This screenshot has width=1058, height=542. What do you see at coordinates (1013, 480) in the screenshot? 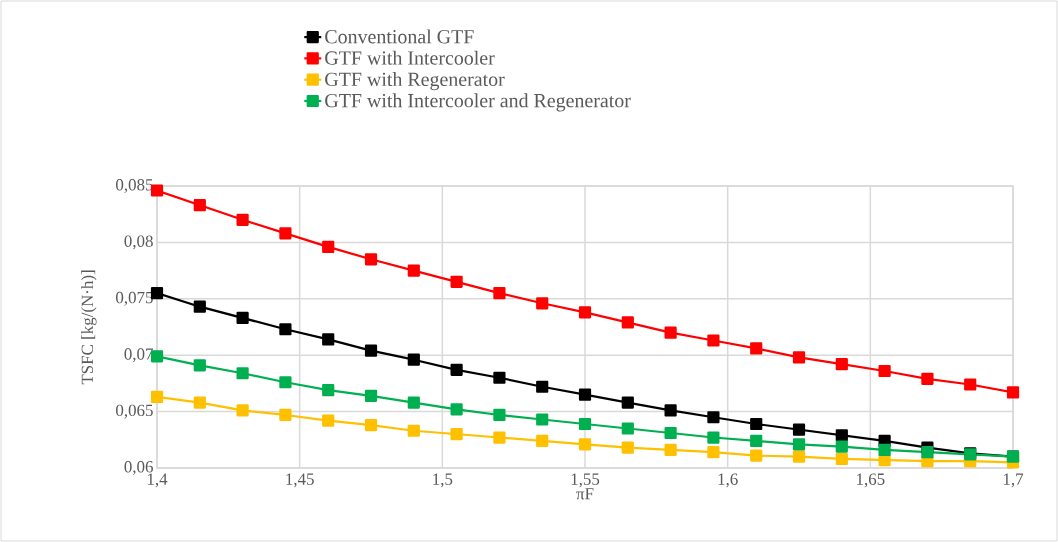
I see `x-tick-label: 1,7` at bounding box center [1013, 480].